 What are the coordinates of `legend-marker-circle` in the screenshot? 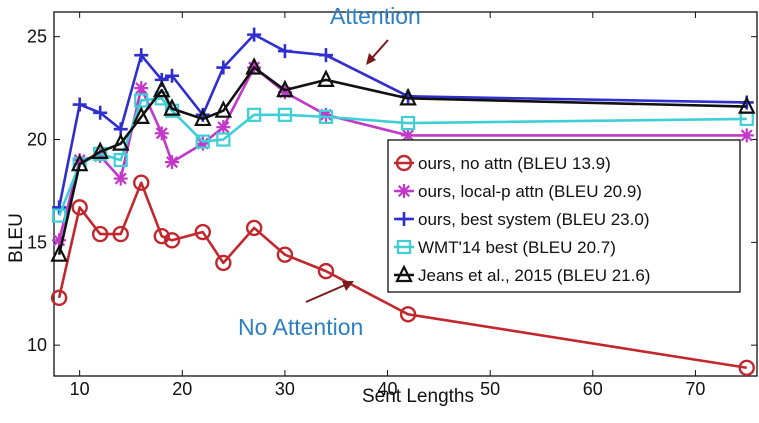 It's located at (404, 163).